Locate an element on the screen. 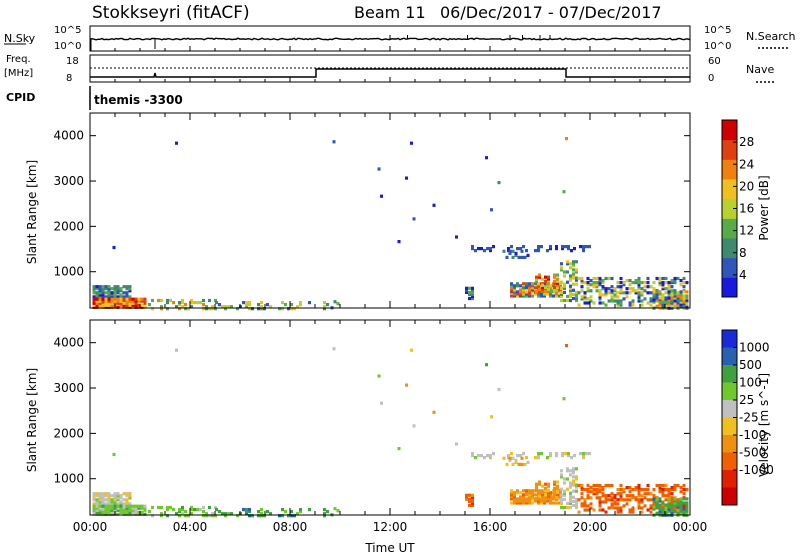 The width and height of the screenshot is (800, 558). time-axis-label: Time UT is located at coordinates (389, 547).